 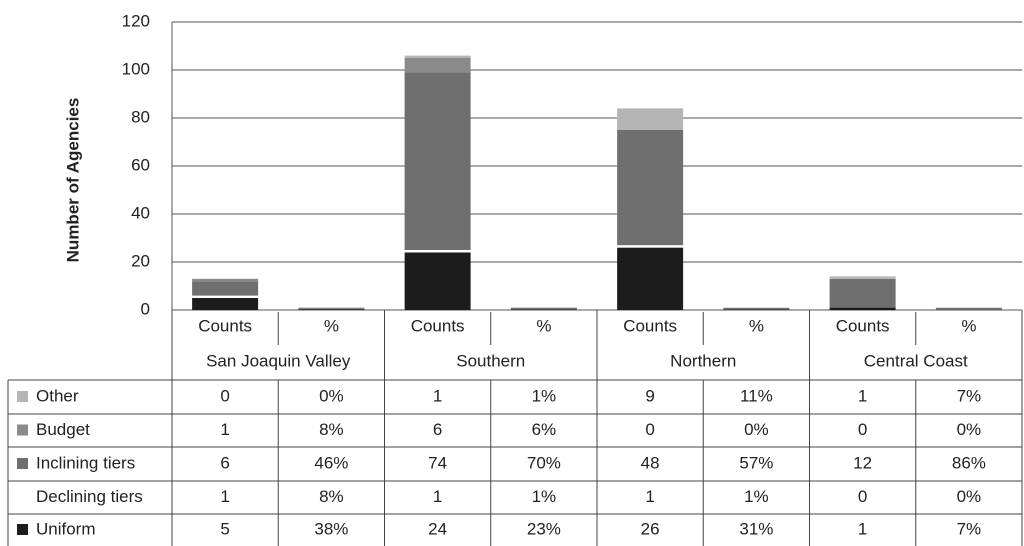 What do you see at coordinates (145, 308) in the screenshot?
I see `y-tick-label: 0` at bounding box center [145, 308].